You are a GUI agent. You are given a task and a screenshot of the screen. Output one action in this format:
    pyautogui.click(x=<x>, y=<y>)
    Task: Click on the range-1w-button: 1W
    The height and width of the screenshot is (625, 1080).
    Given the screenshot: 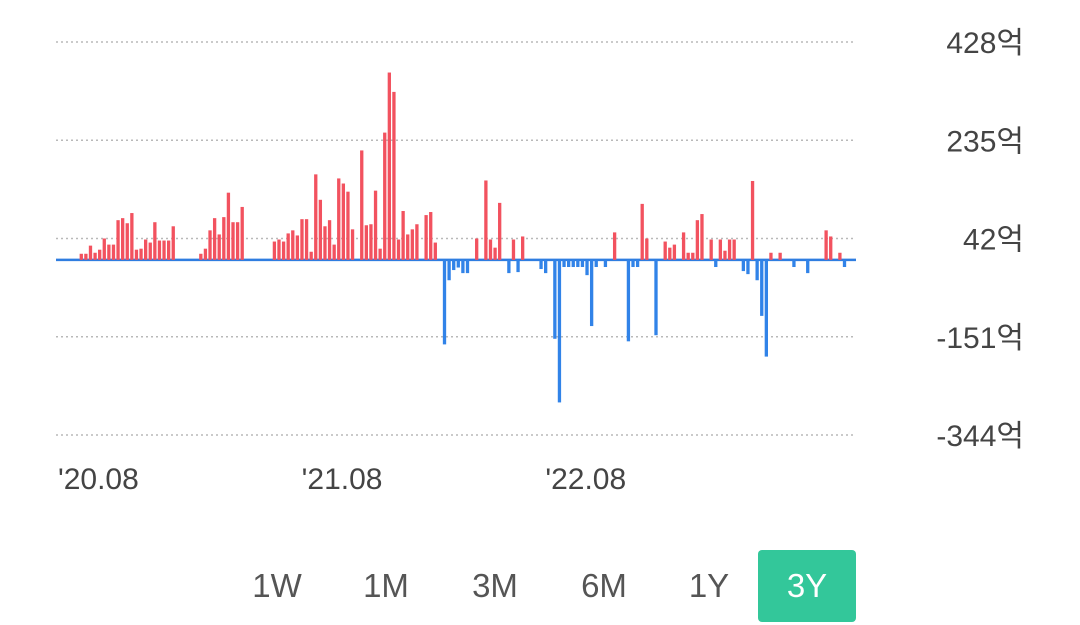 What is the action you would take?
    pyautogui.click(x=277, y=586)
    